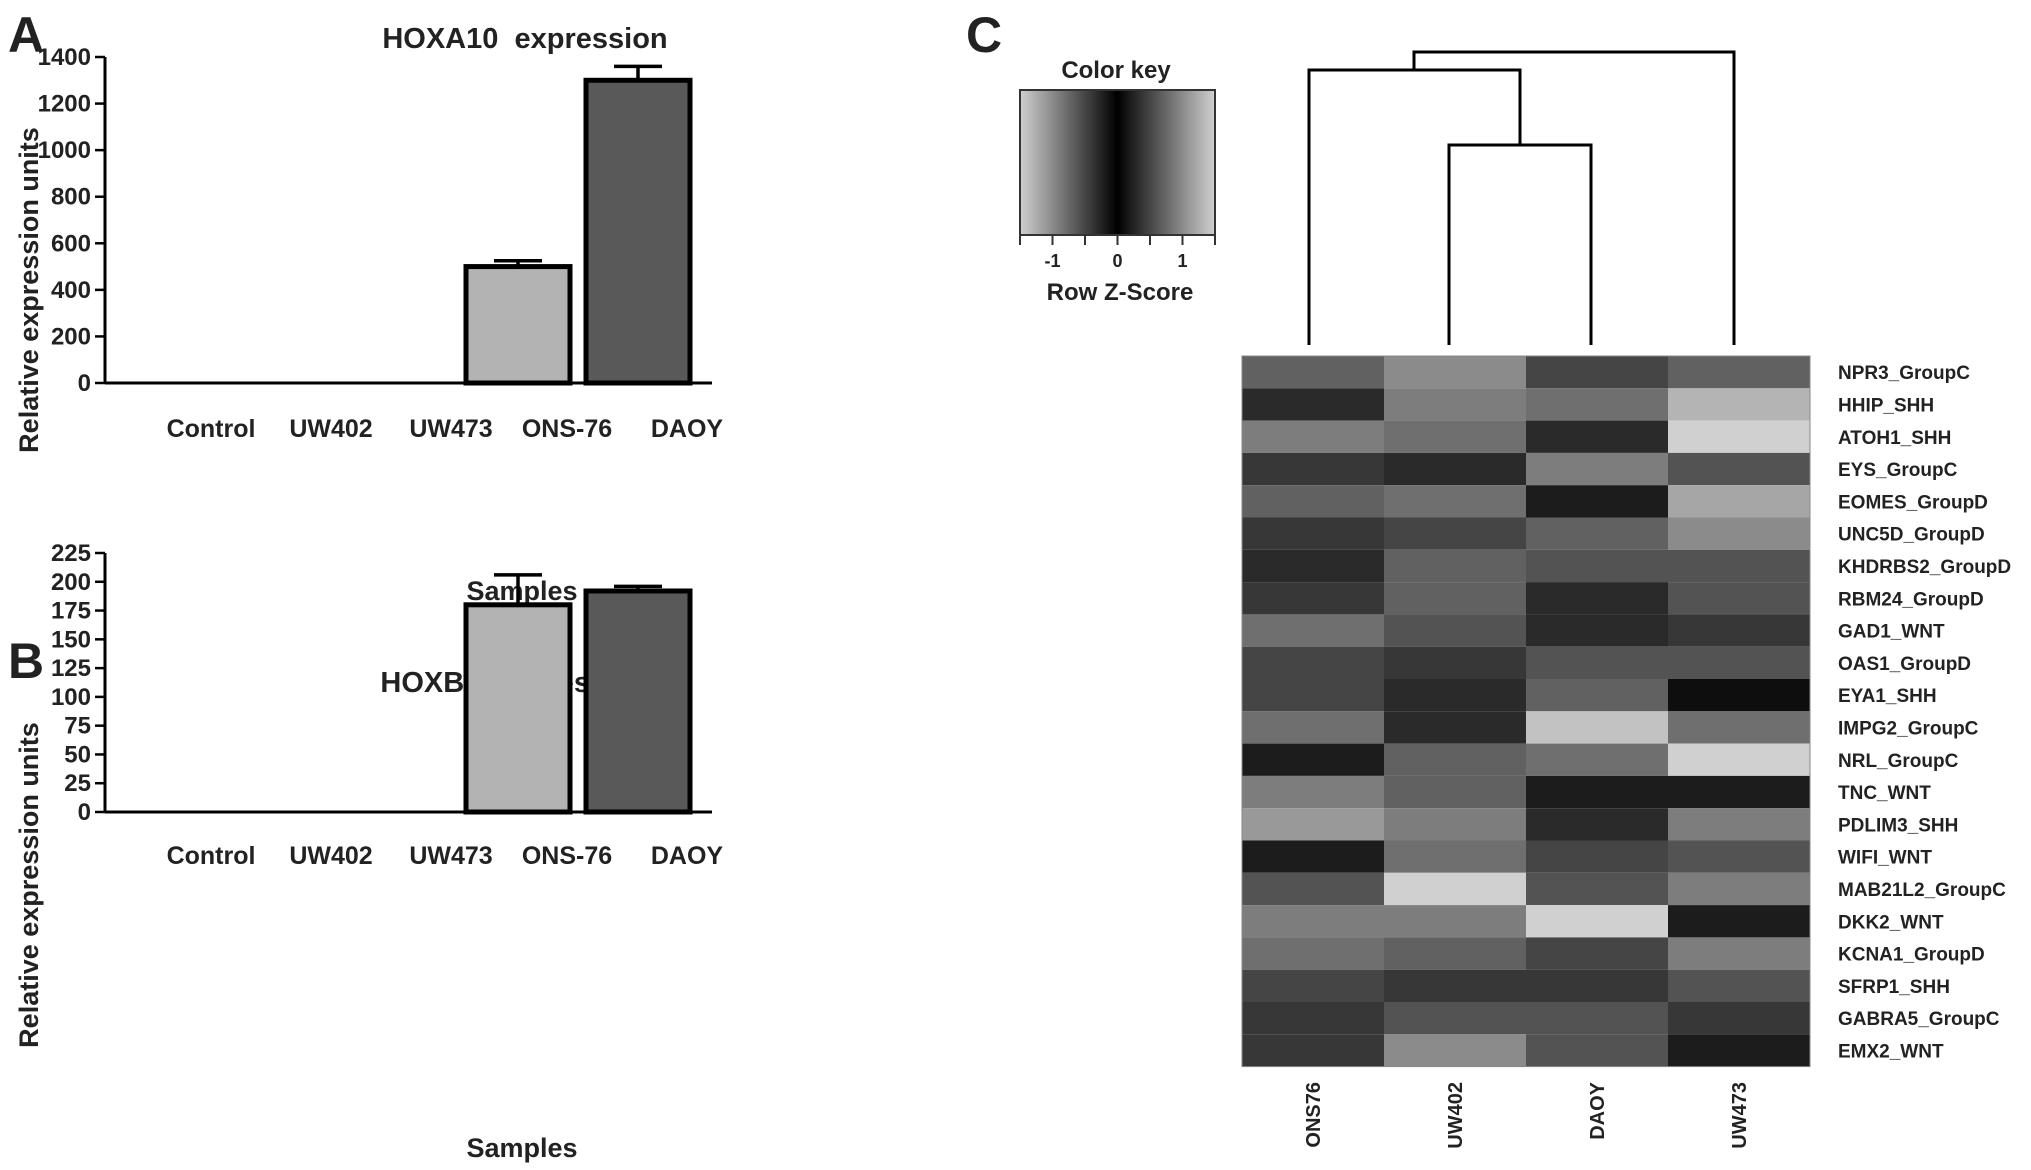 Image resolution: width=2031 pixels, height=1170 pixels. Describe the element at coordinates (1598, 1110) in the screenshot. I see `heatmap-column-label: DAOY` at that location.